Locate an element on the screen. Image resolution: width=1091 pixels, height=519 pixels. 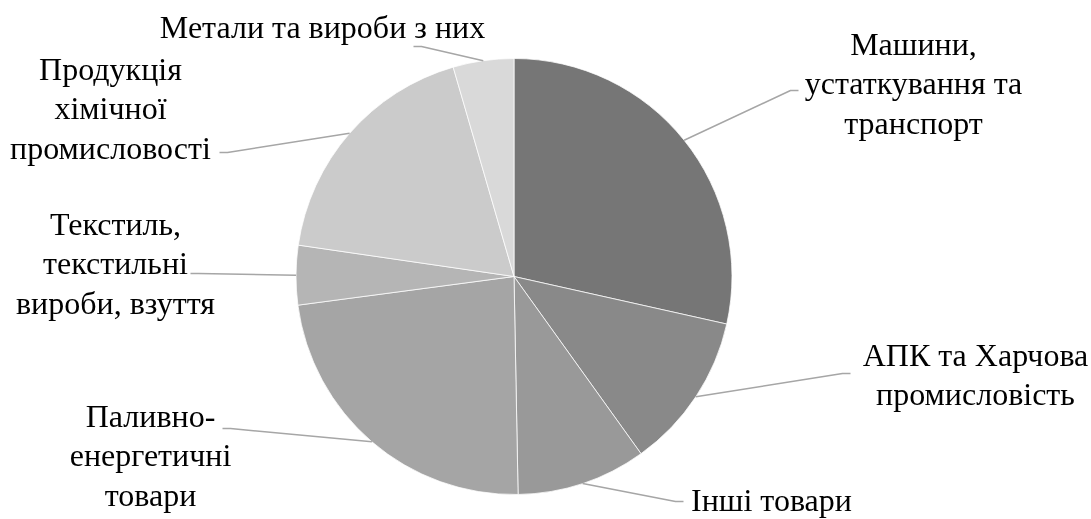
slice-label: Продукція хімічної промисловості is located at coordinates (111, 108).